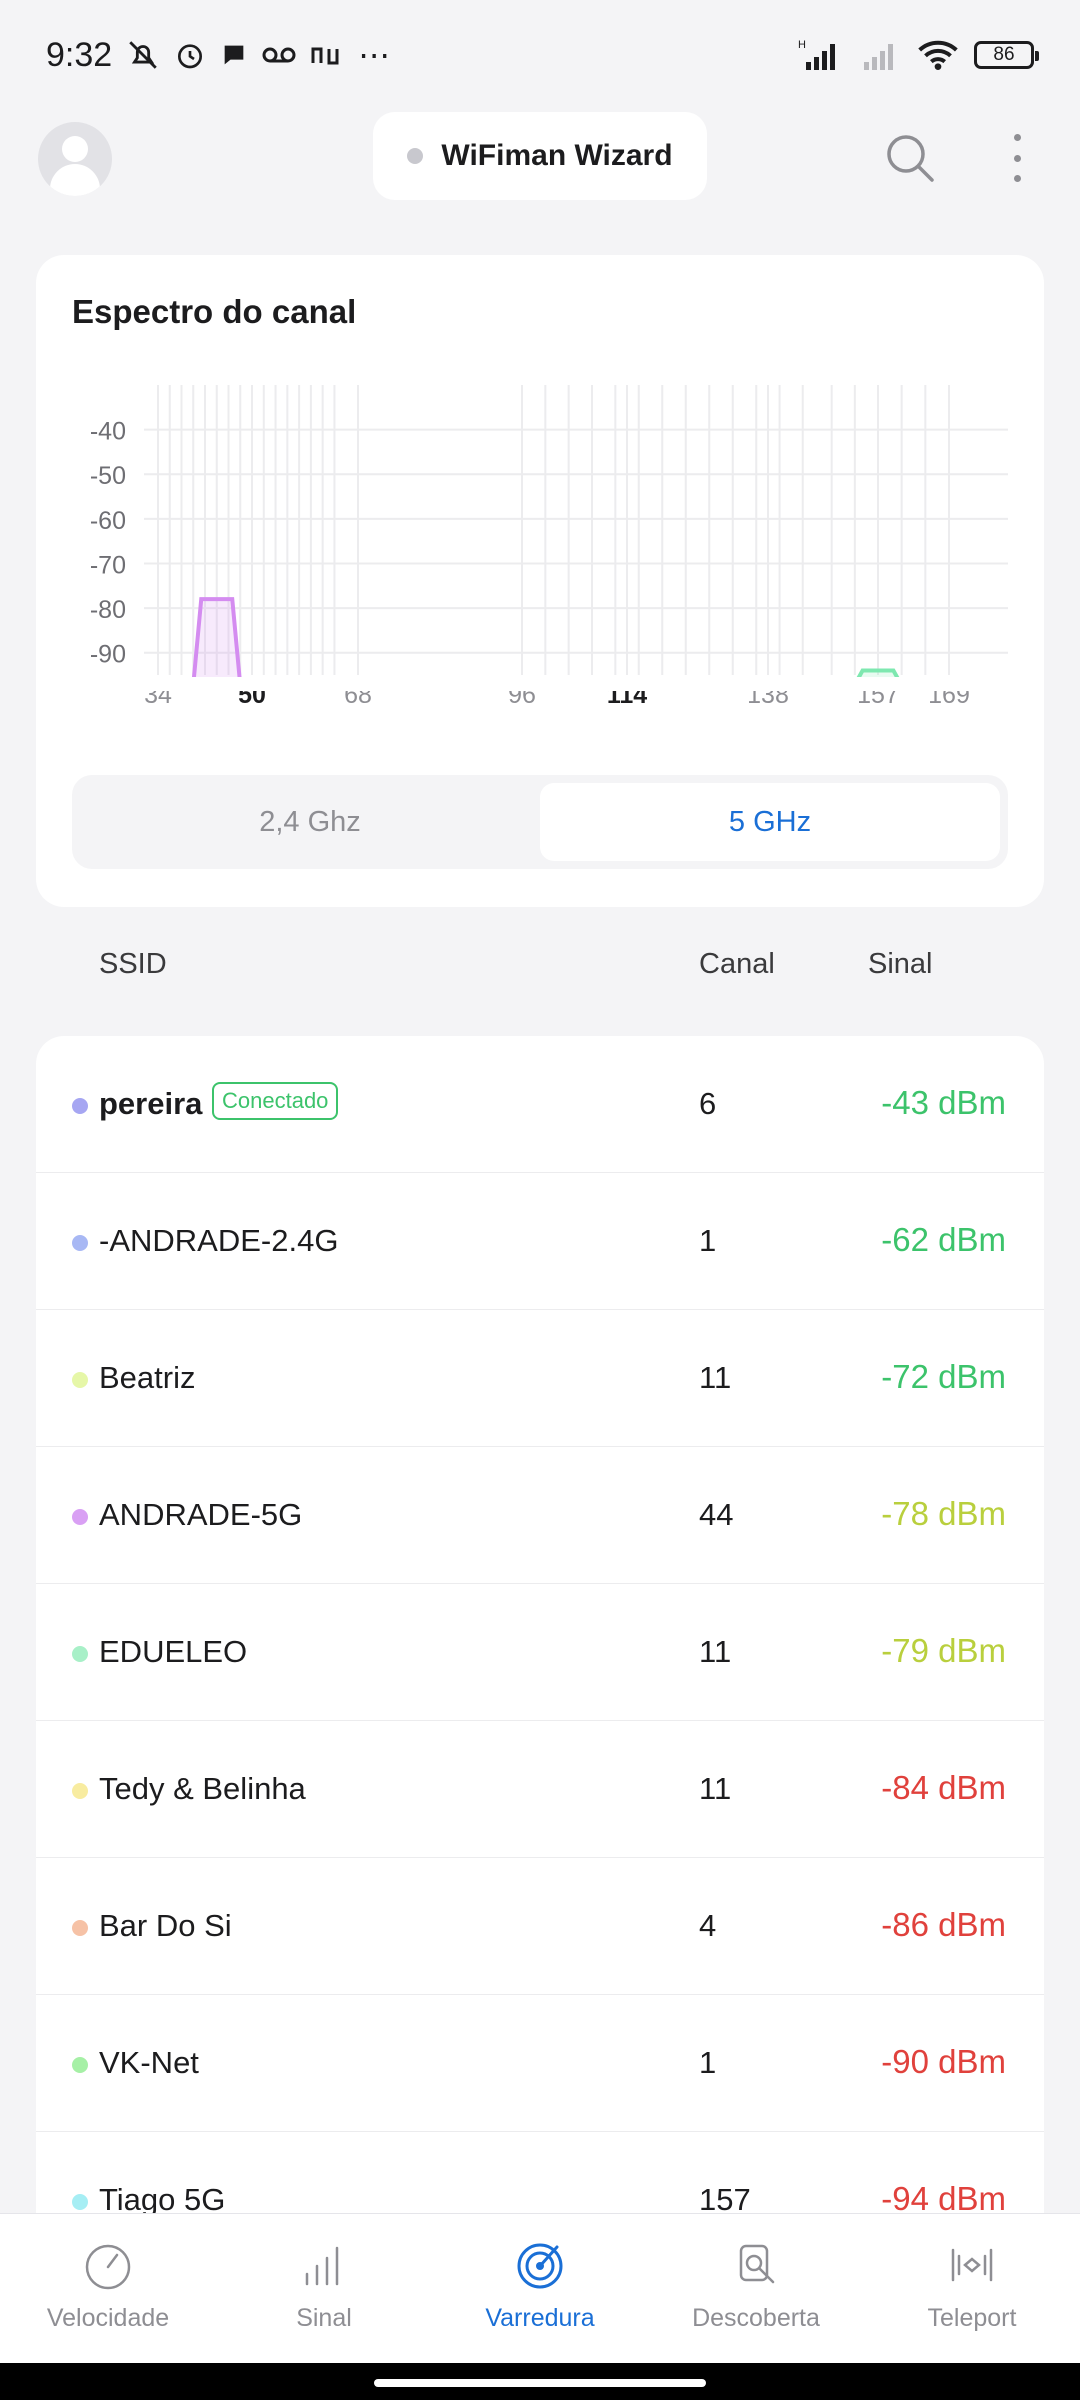 The image size is (1080, 2400). I want to click on nav-velocidade: Velocidade, so click(108, 2288).